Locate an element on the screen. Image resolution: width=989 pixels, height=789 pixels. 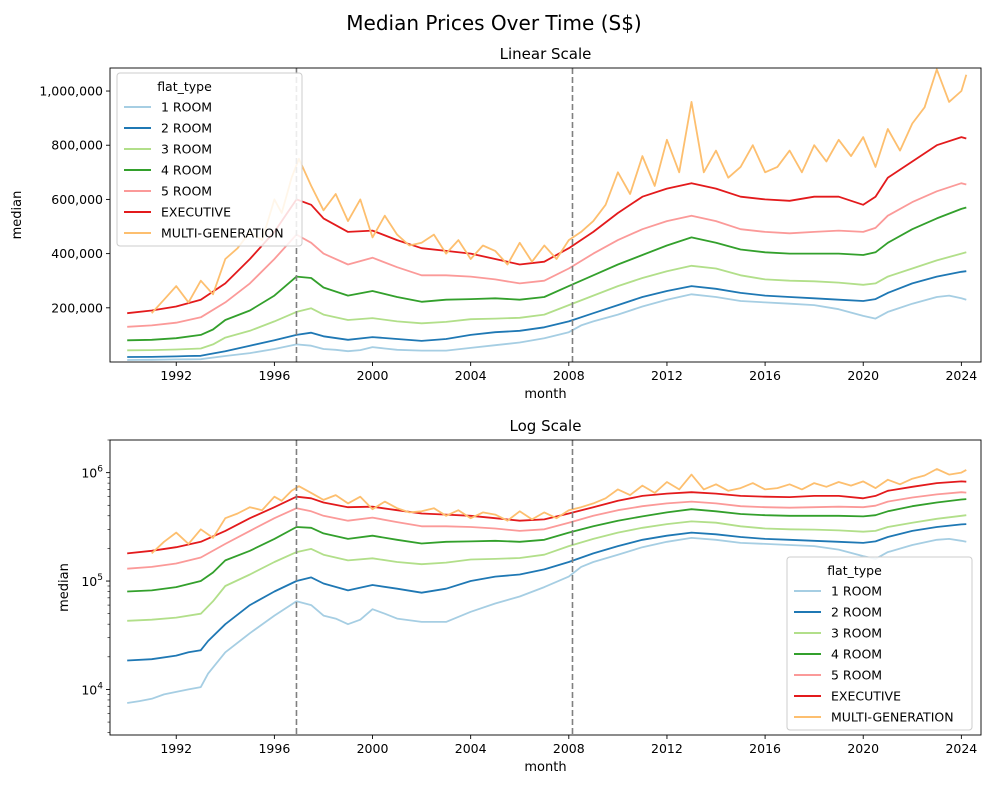
x-tick-label-linear: 1992 is located at coordinates (176, 375).